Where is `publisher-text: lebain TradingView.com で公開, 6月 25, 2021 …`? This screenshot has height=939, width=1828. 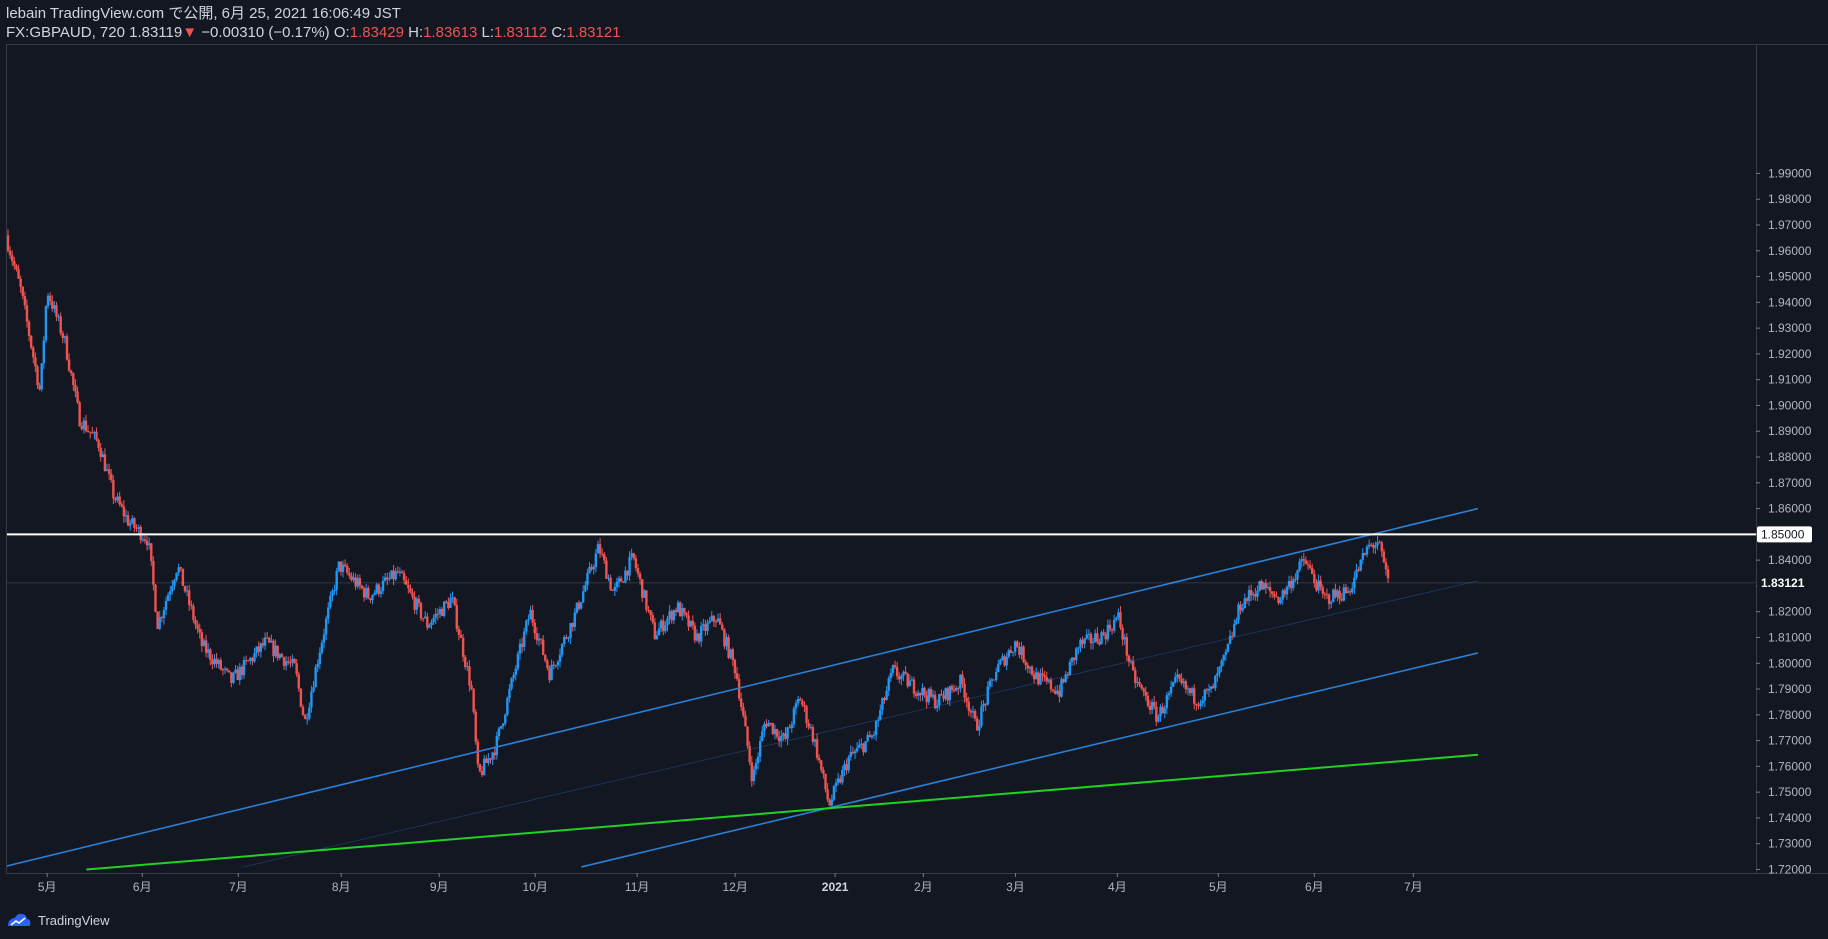 publisher-text: lebain TradingView.com で公開, 6月 25, 2021 … is located at coordinates (203, 13).